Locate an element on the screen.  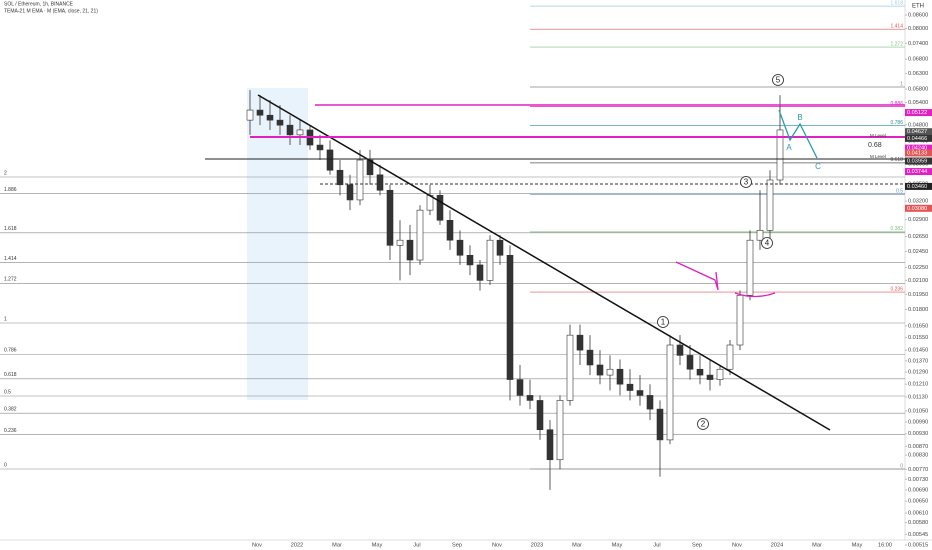
highlight-zone is located at coordinates (277, 244).